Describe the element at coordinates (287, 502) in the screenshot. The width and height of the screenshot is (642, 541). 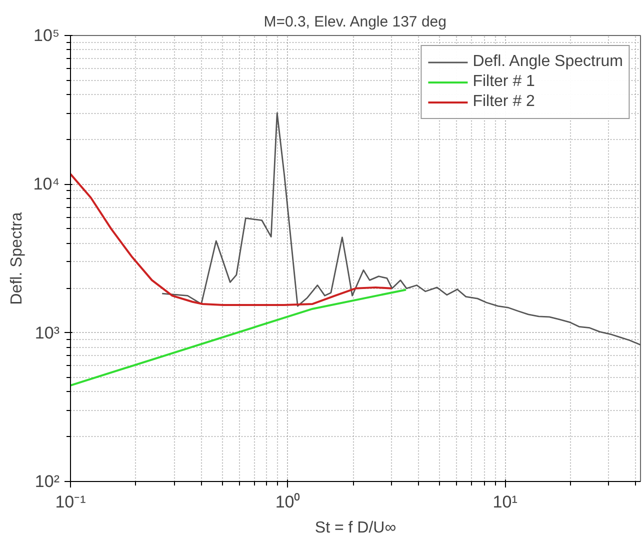
I see `x-tick-label: 10⁰` at that location.